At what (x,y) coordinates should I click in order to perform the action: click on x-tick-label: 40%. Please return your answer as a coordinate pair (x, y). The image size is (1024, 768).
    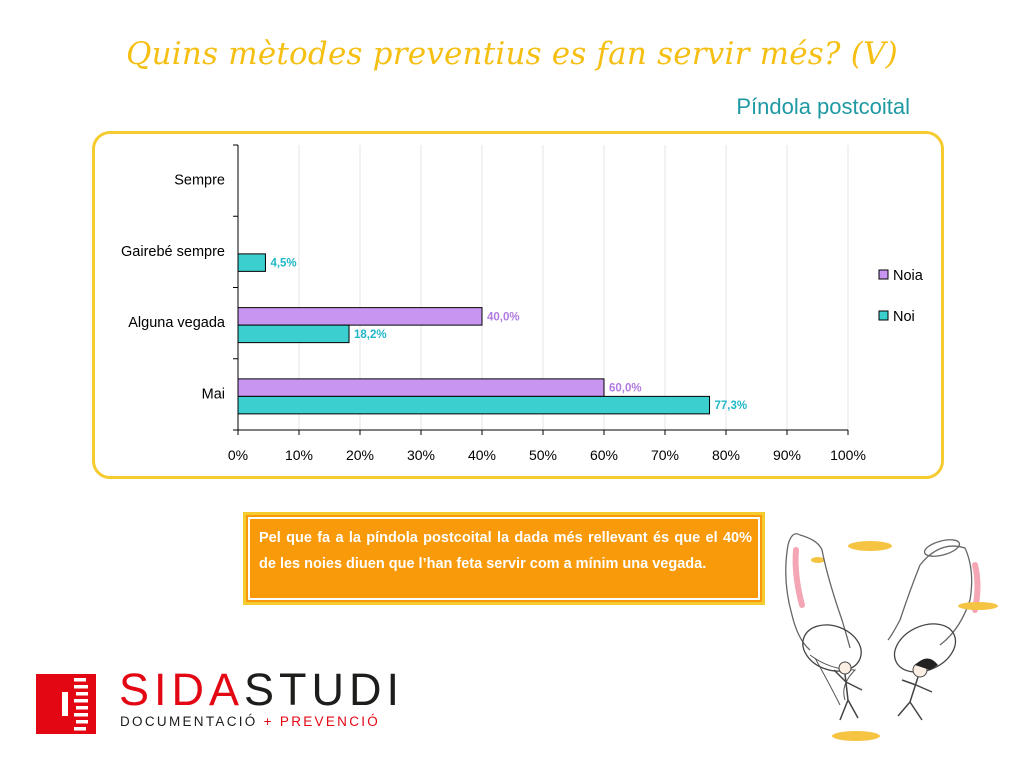
    Looking at the image, I should click on (482, 455).